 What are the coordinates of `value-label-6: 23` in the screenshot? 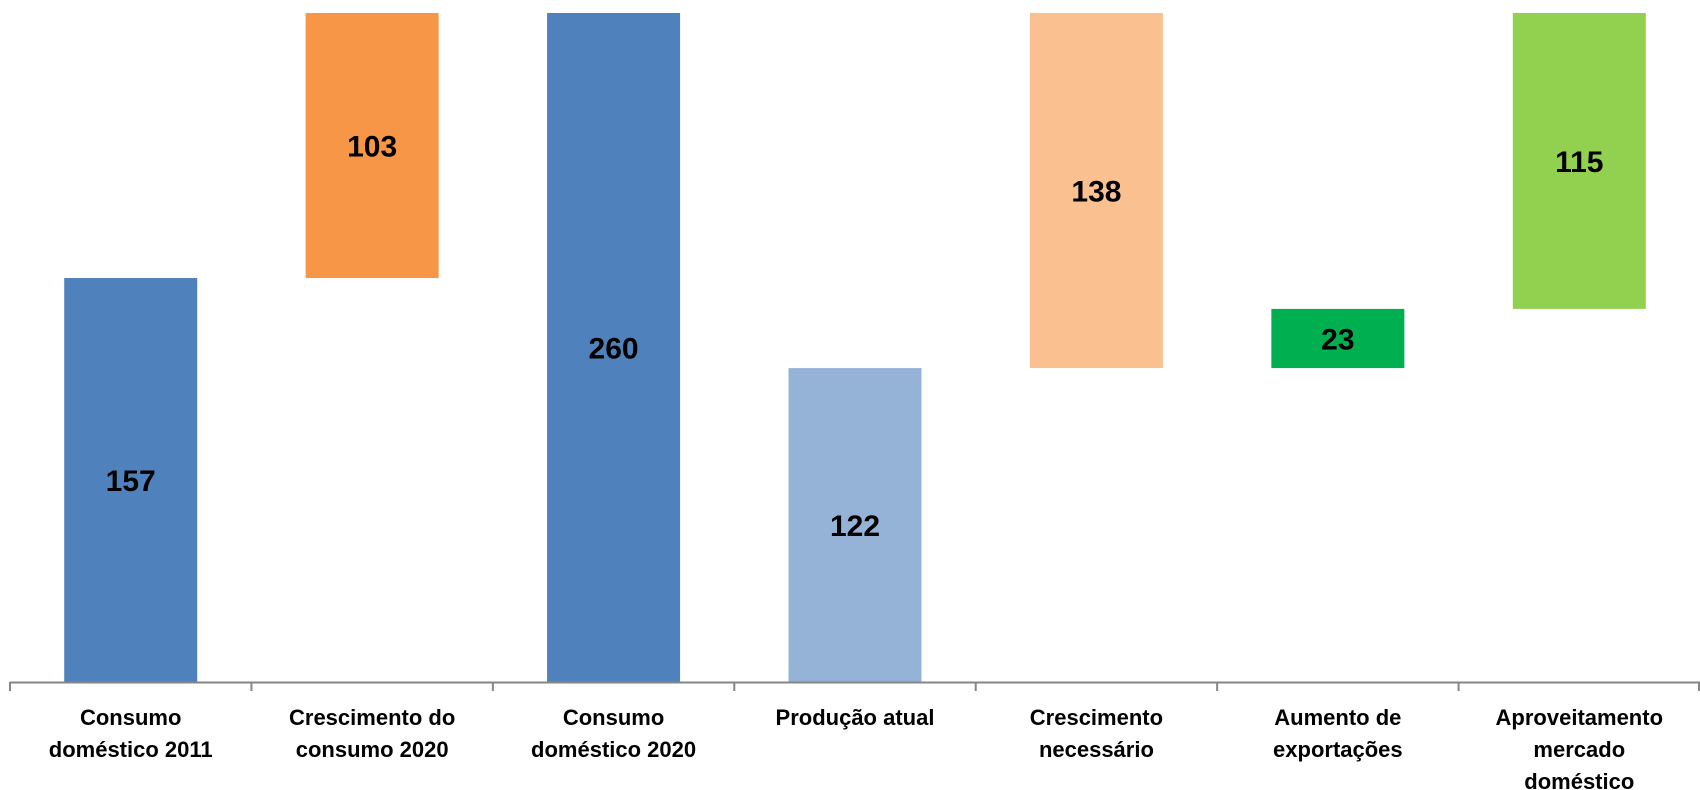 It's located at (1337, 339).